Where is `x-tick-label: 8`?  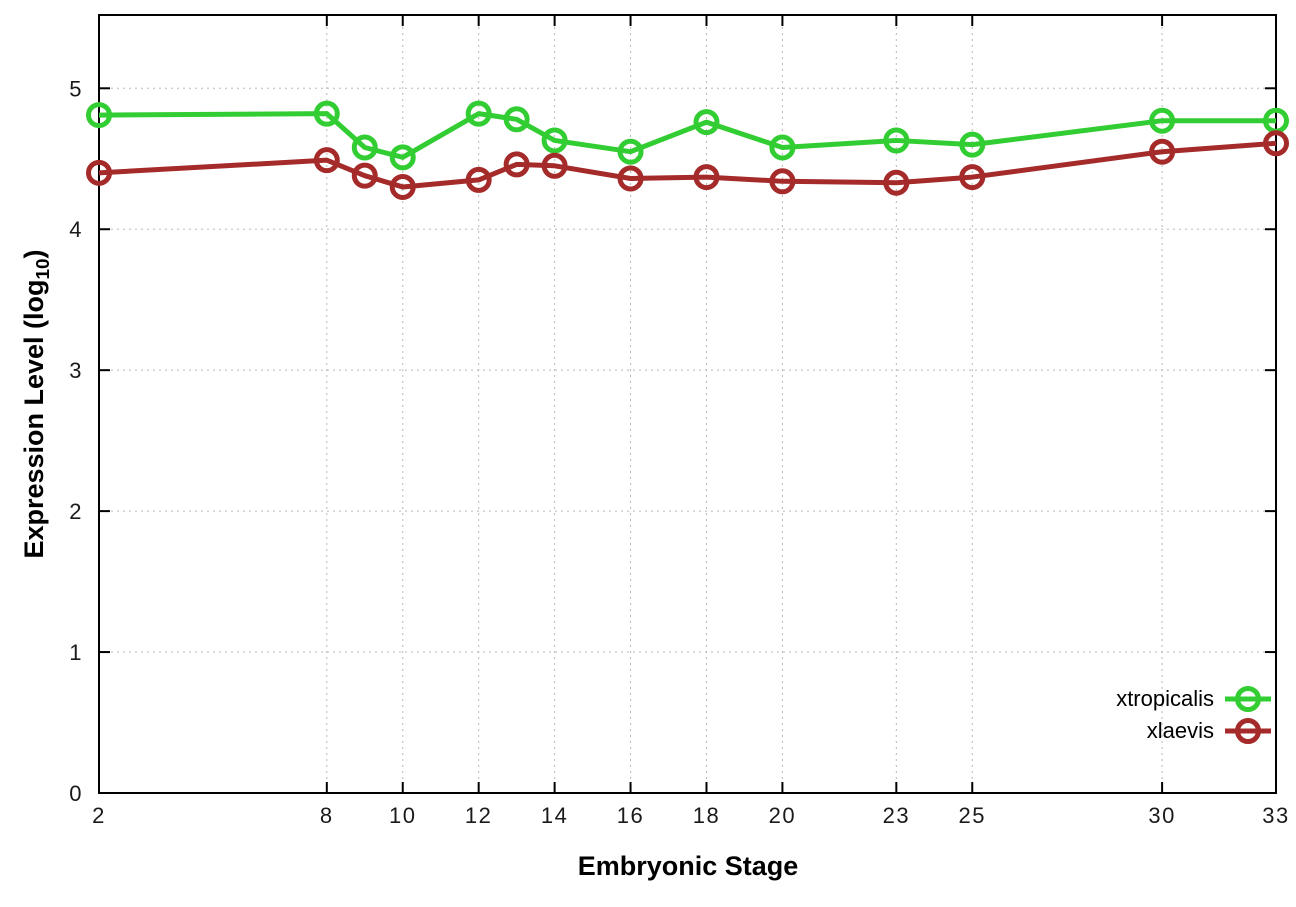
x-tick-label: 8 is located at coordinates (327, 815).